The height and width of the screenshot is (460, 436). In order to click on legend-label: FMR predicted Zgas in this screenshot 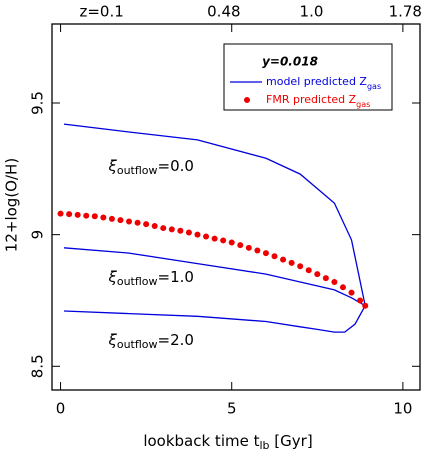, I will do `click(318, 101)`.